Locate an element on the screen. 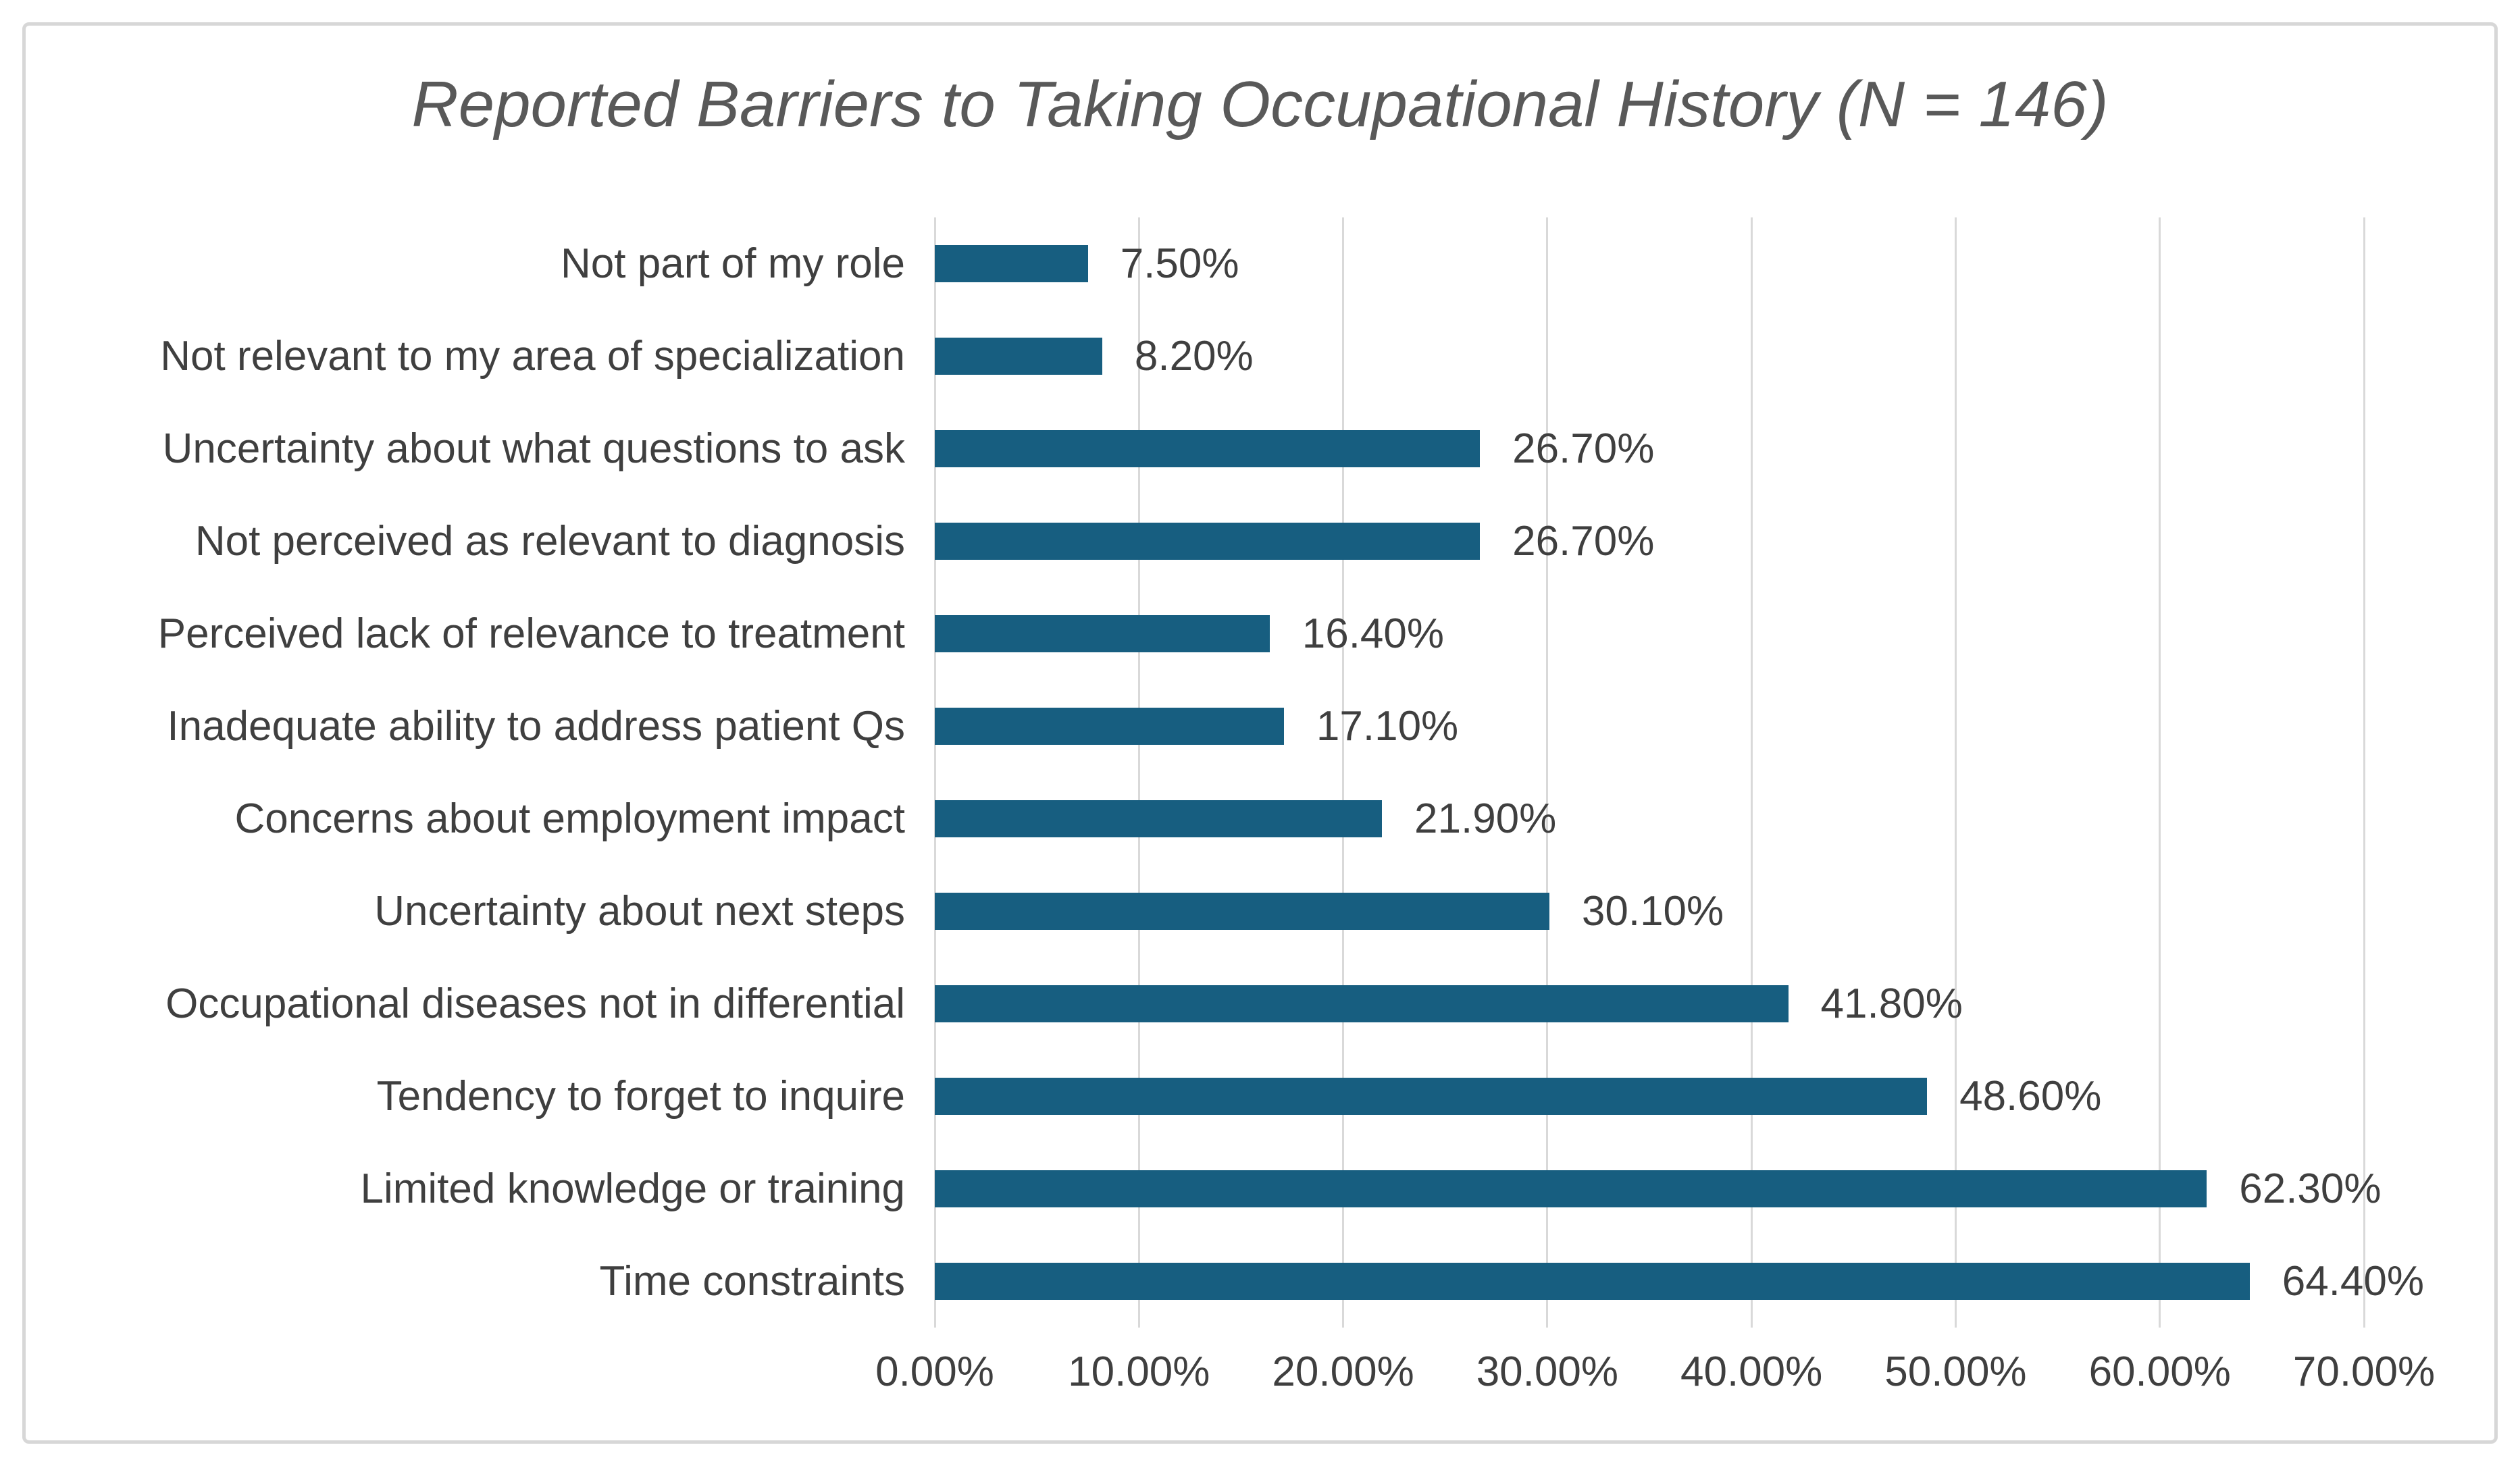 The width and height of the screenshot is (2520, 1466). value-label: 41.80% is located at coordinates (1891, 1003).